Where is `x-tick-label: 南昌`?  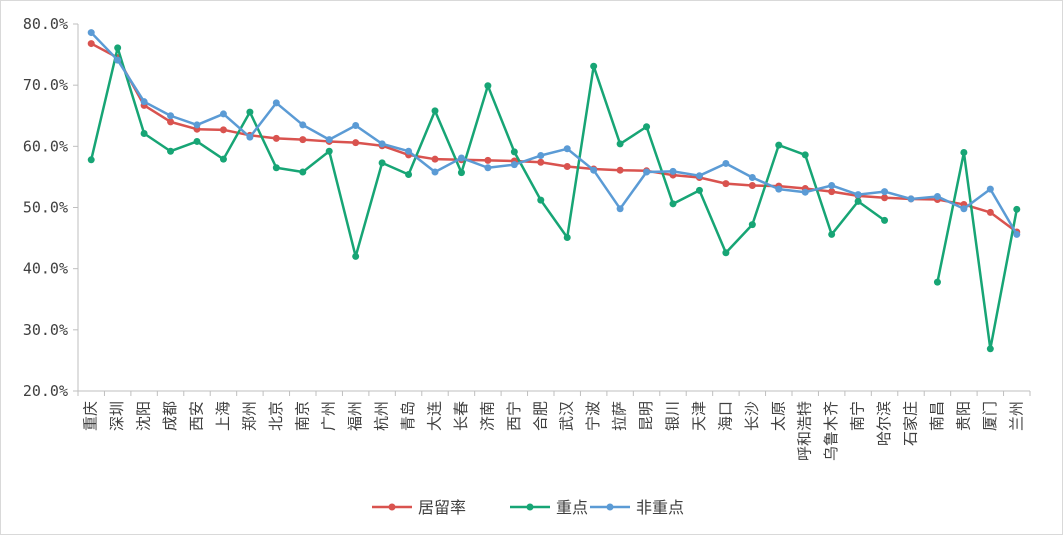
x-tick-label: 南昌 is located at coordinates (937, 416).